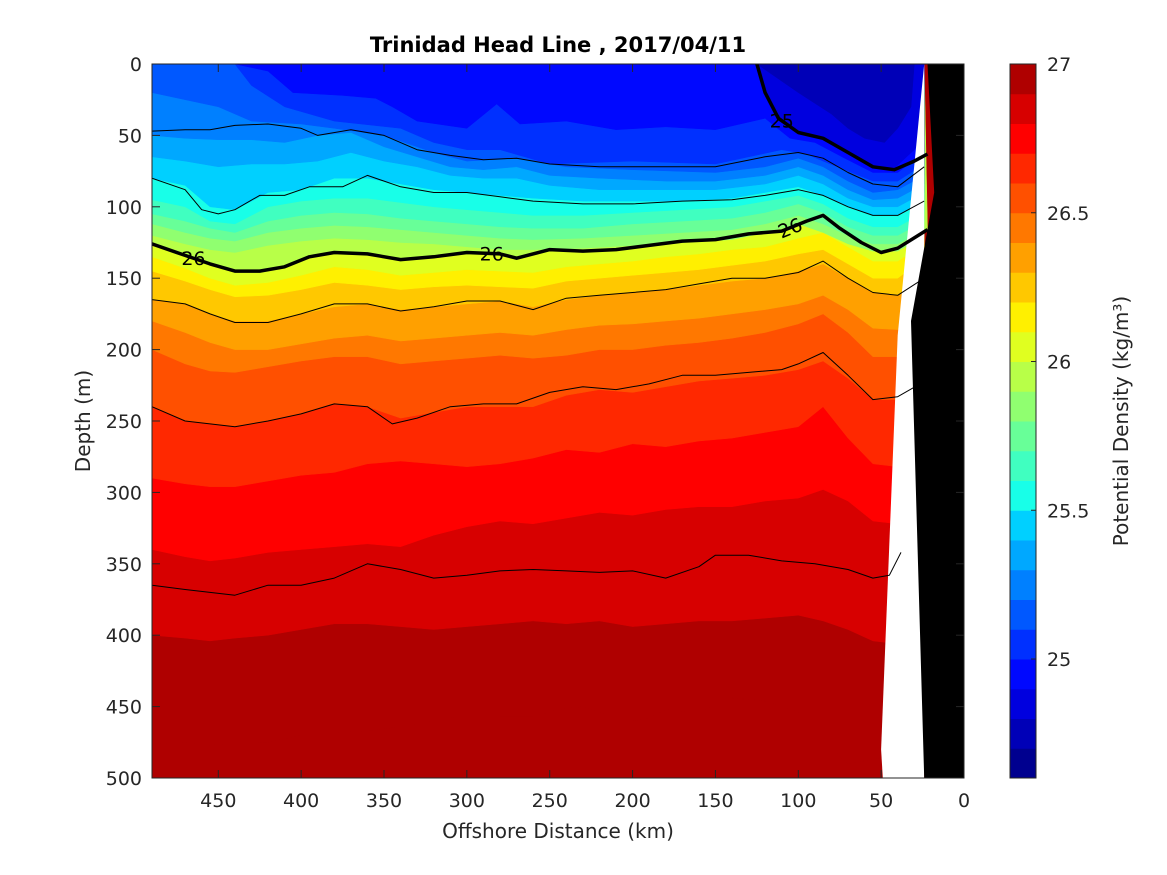 The image size is (1167, 875). What do you see at coordinates (384, 801) in the screenshot?
I see `x-tick-label: 350` at bounding box center [384, 801].